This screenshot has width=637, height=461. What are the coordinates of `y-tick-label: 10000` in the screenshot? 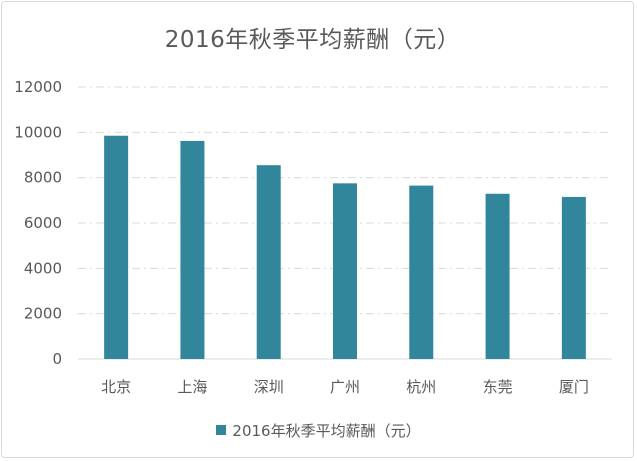 It's located at (38, 132).